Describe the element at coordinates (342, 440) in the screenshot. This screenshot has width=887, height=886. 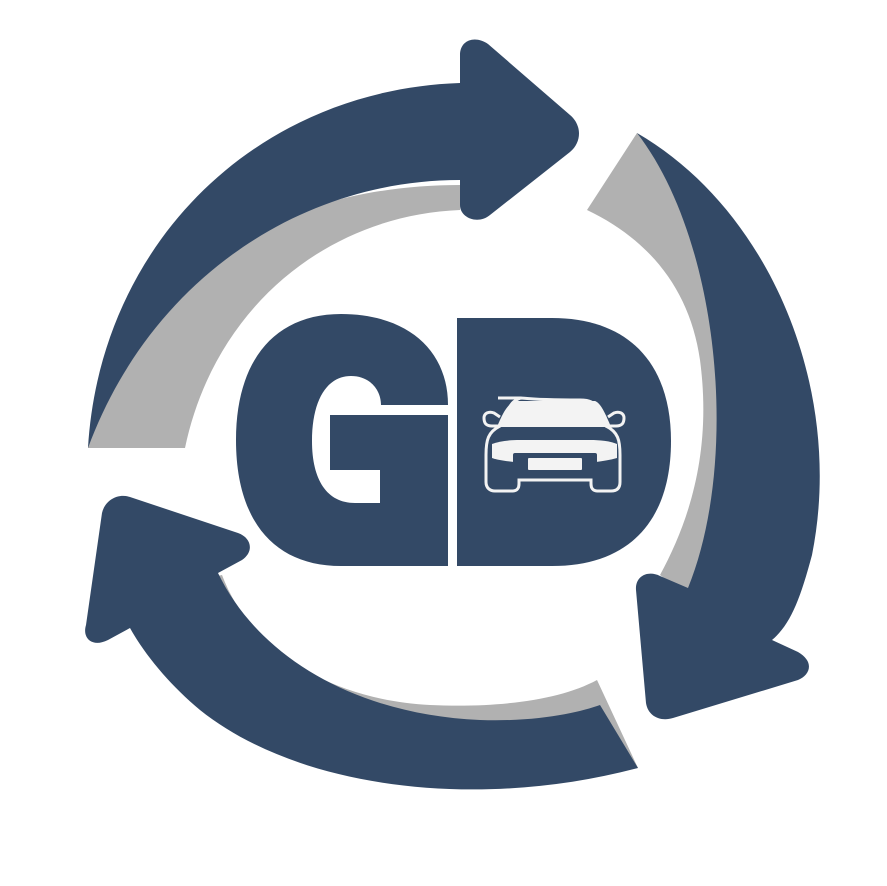
I see `letter-g` at that location.